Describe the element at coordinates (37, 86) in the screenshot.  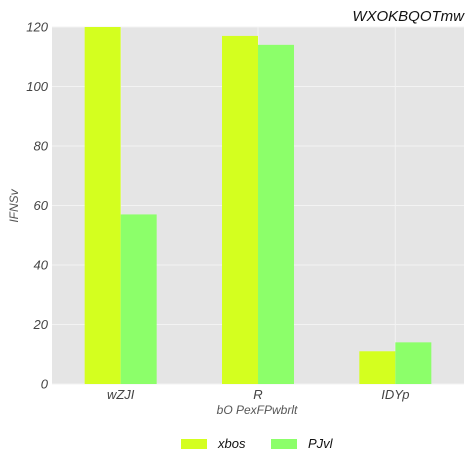
I see `y-tick-label: 100` at that location.